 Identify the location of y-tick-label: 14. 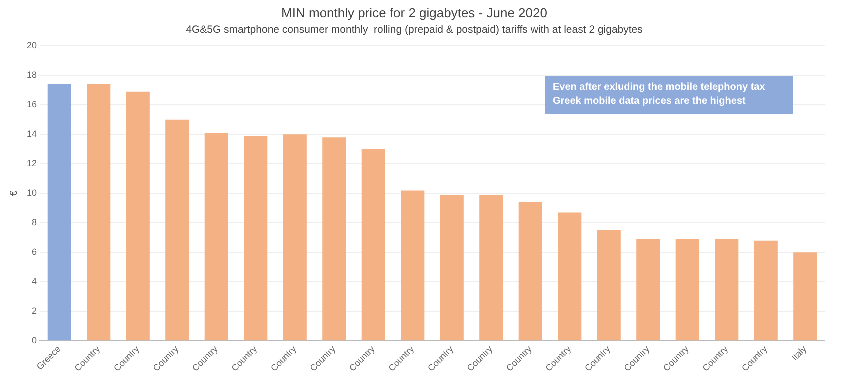
(32, 134).